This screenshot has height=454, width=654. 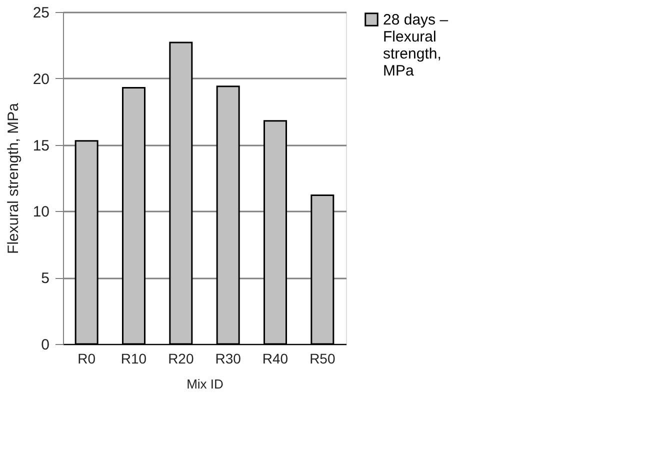 What do you see at coordinates (205, 384) in the screenshot?
I see `x-axis-title: Mix ID` at bounding box center [205, 384].